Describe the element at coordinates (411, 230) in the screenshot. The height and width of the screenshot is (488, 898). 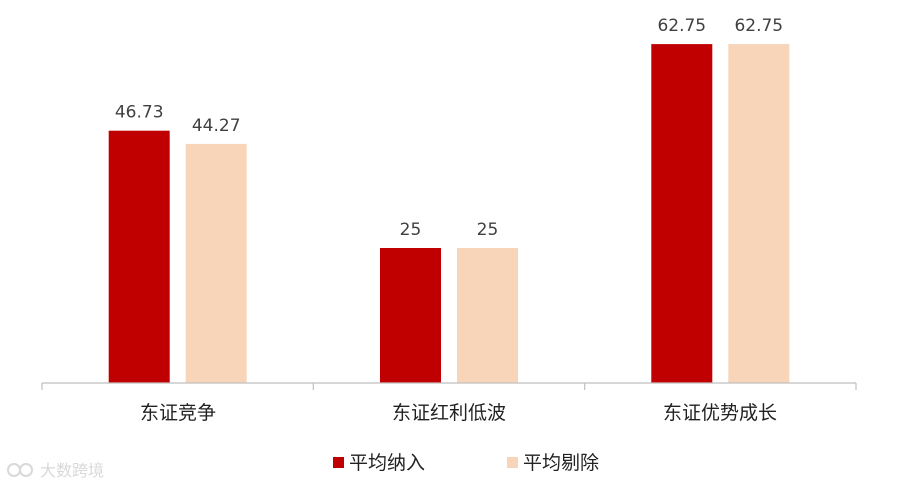
I see `value-label-series-0-cat-1: 25` at that location.